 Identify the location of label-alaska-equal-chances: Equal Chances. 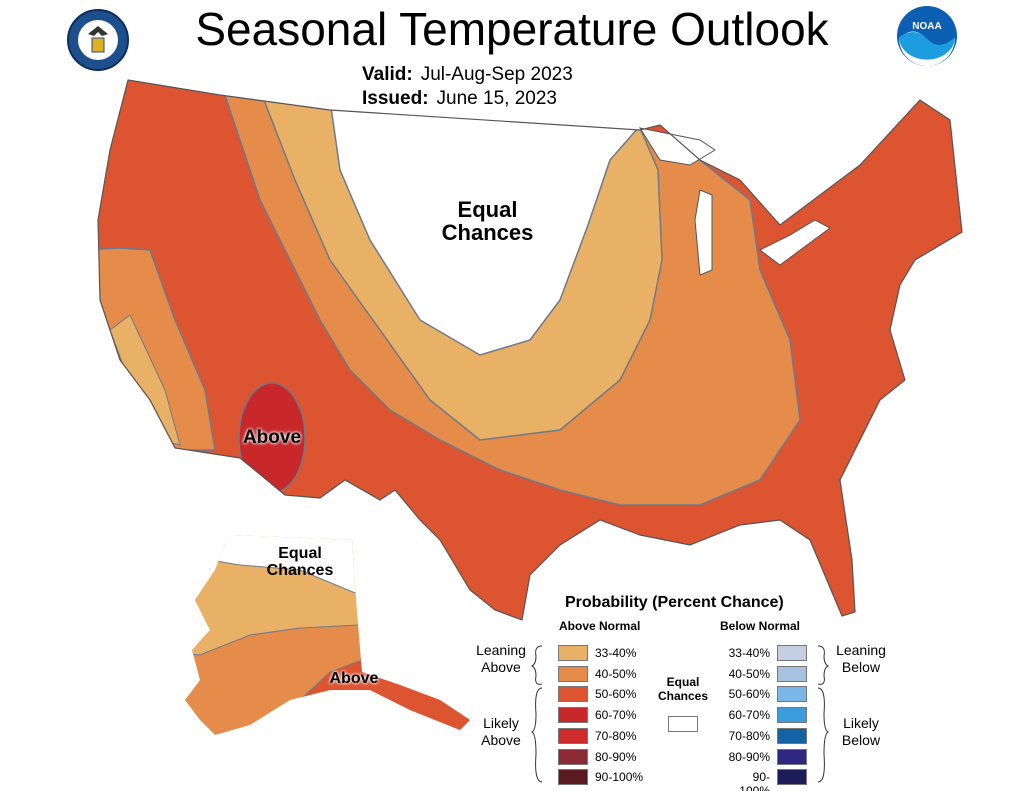
(300, 562).